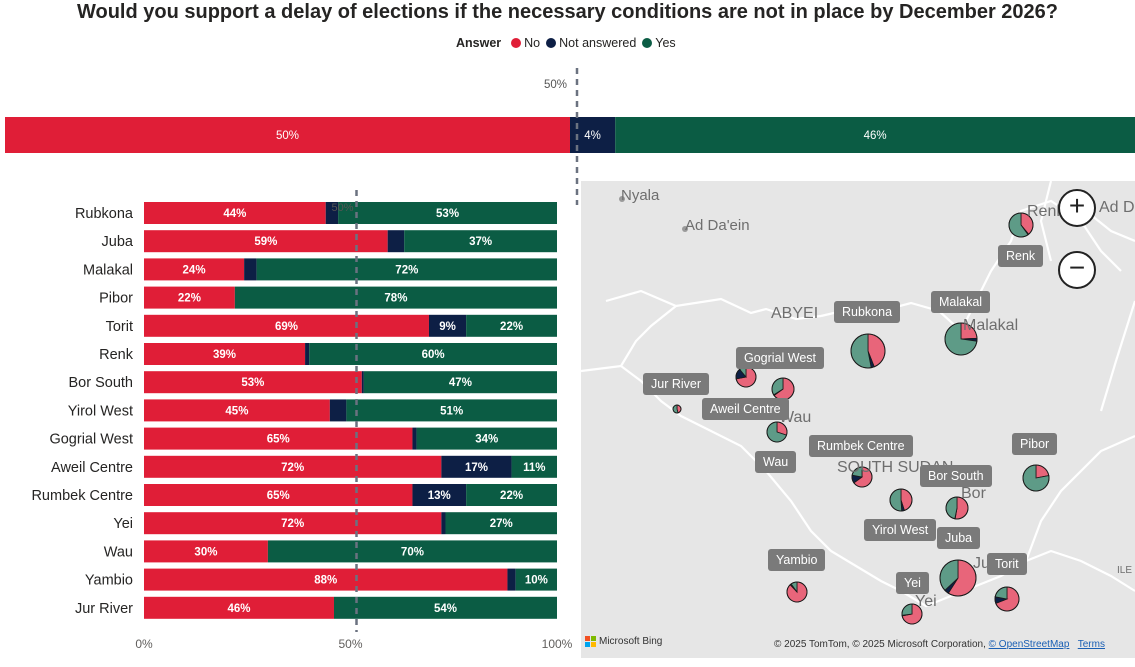  I want to click on data-label: 27%, so click(501, 524).